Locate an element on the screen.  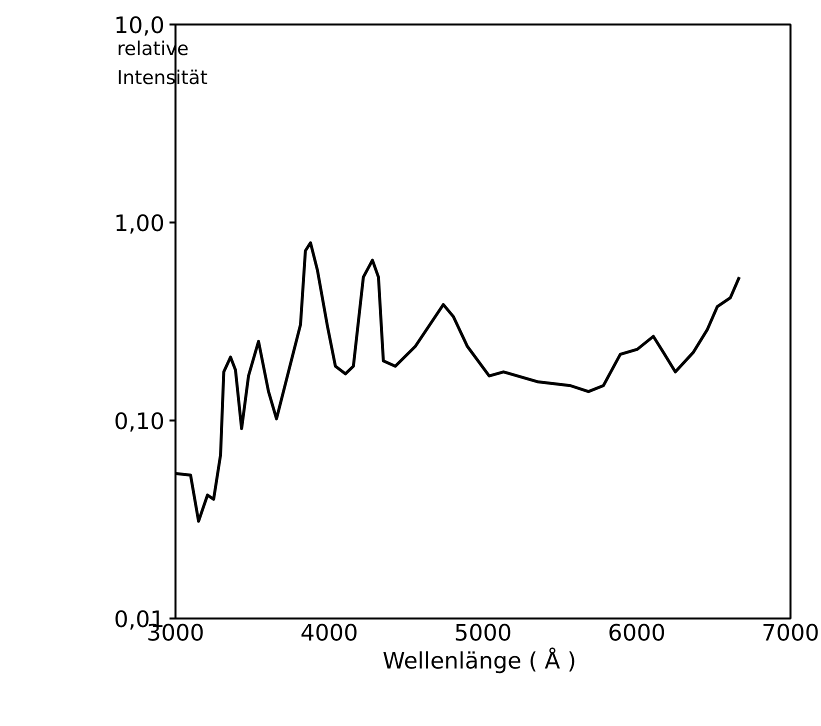
y-tick-label: 1,00 is located at coordinates (139, 224).